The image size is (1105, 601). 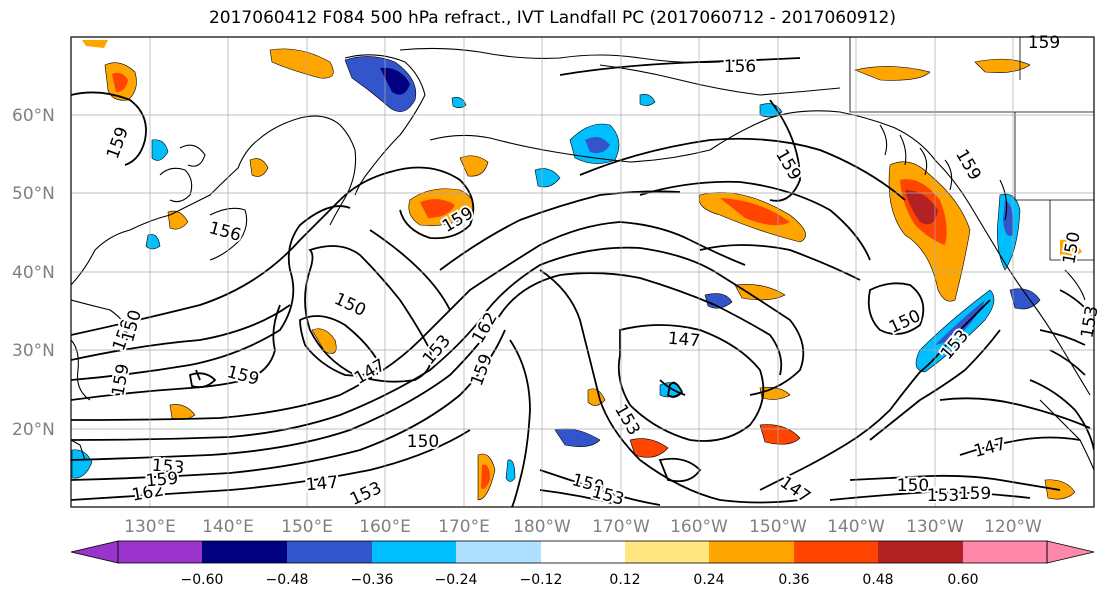 What do you see at coordinates (372, 580) in the screenshot?
I see `colorbar-tick-label: −0.36` at bounding box center [372, 580].